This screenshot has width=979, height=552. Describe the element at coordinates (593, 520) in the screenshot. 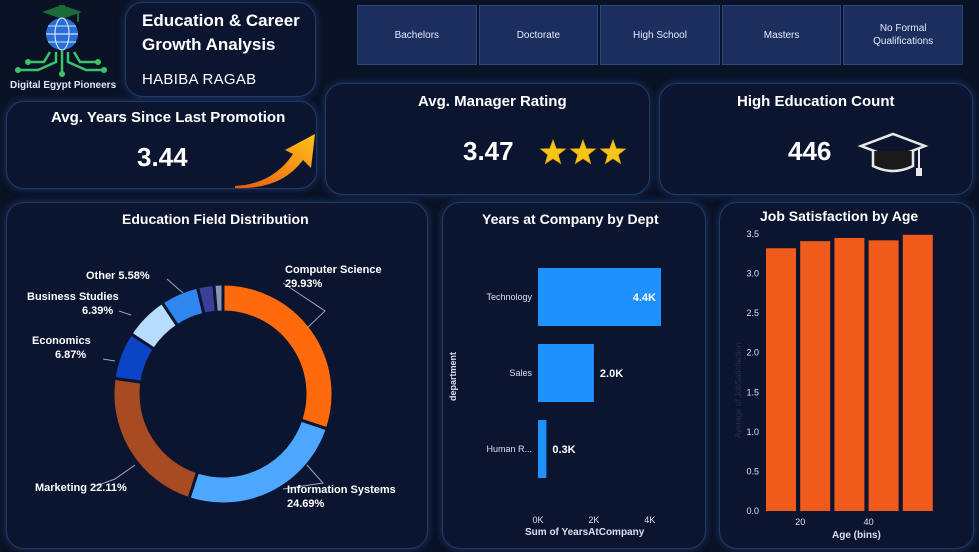

I see `x-tick-label: 2K` at that location.